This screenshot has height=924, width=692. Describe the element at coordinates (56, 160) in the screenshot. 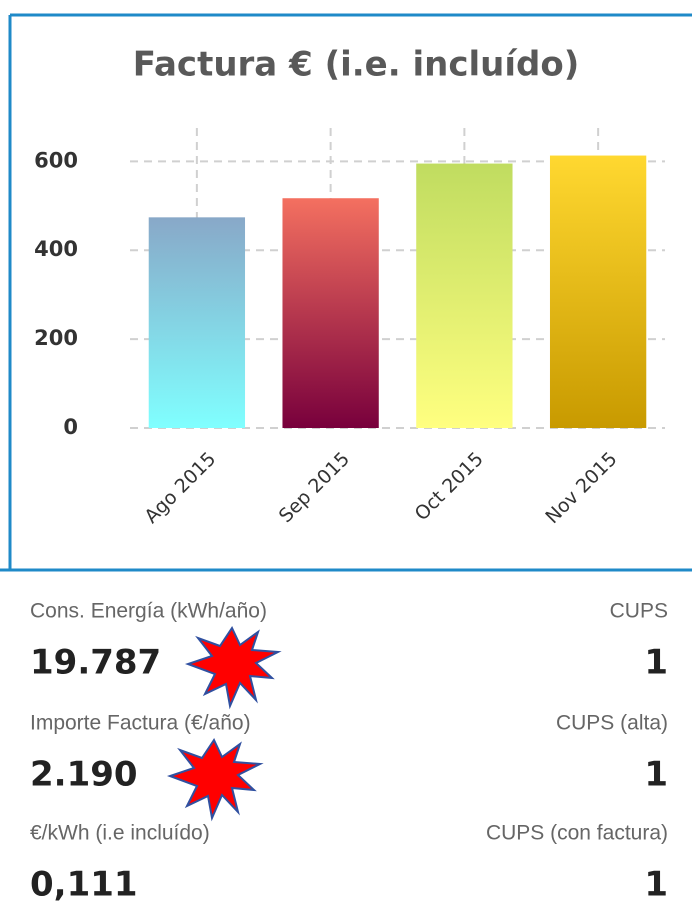

I see `y-tick-label: 600` at that location.